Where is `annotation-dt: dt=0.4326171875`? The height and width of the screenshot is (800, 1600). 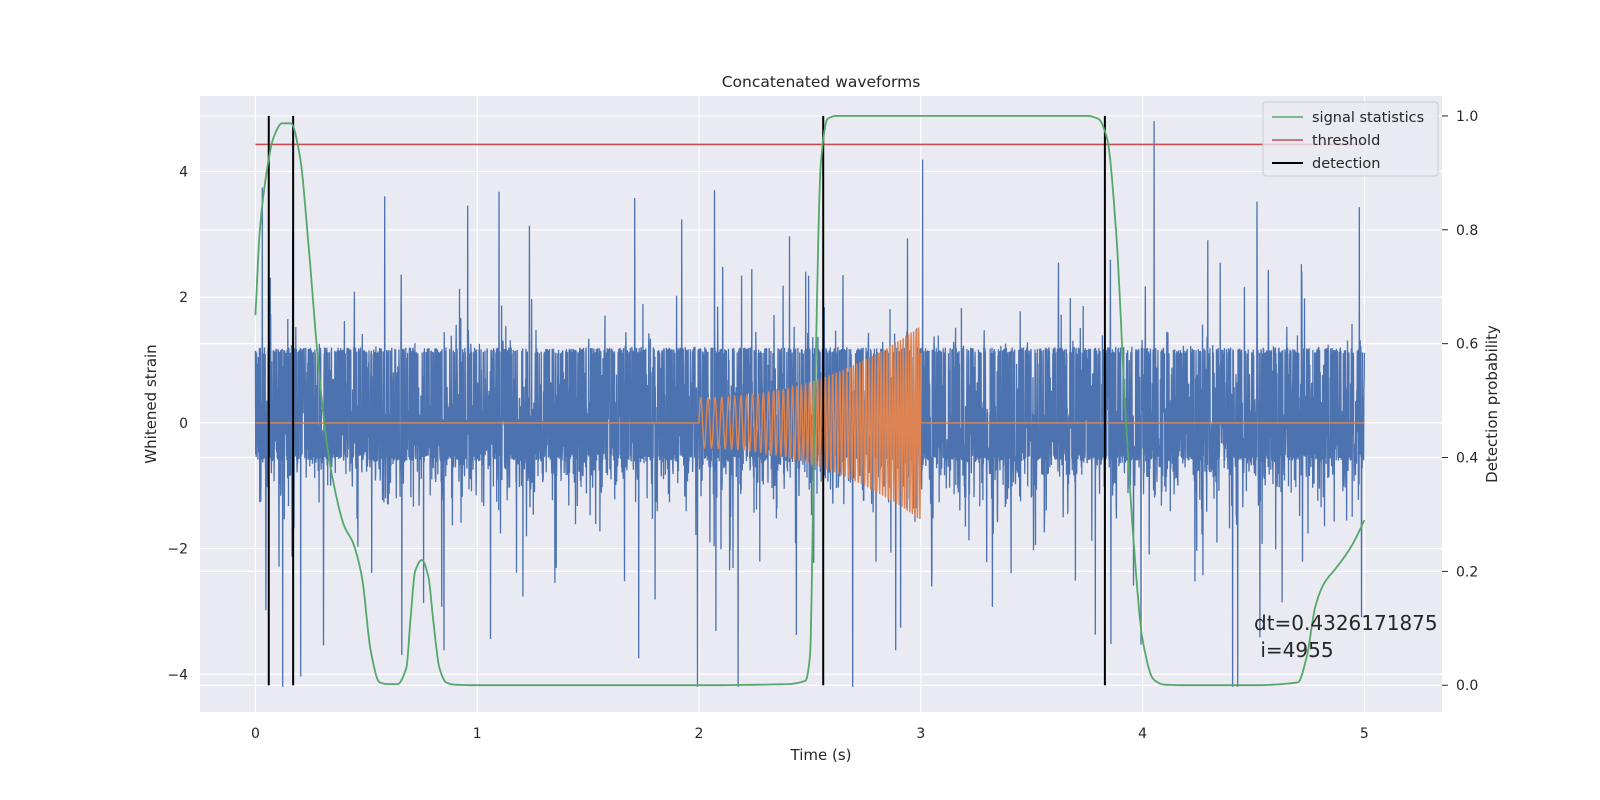 annotation-dt: dt=0.4326171875 is located at coordinates (1346, 623).